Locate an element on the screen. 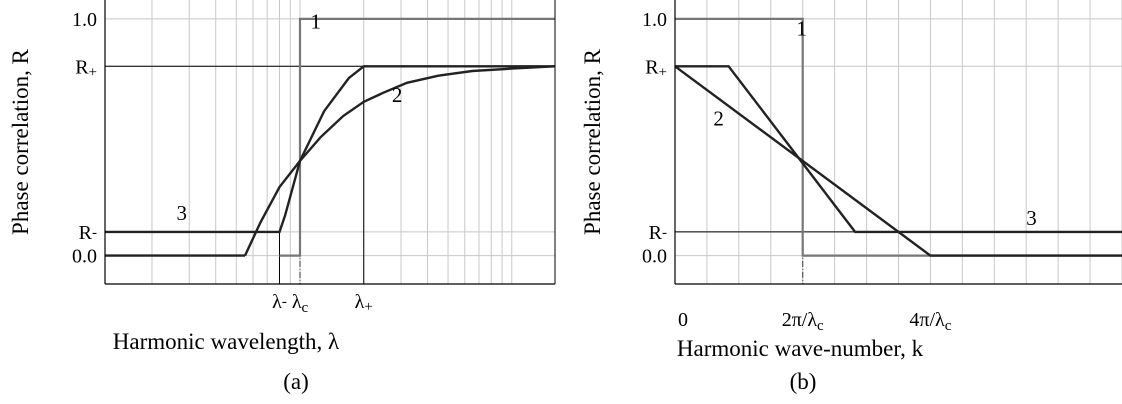 The image size is (1122, 404). x-axis-label-b: Harmonic wave-number, k is located at coordinates (800, 348).